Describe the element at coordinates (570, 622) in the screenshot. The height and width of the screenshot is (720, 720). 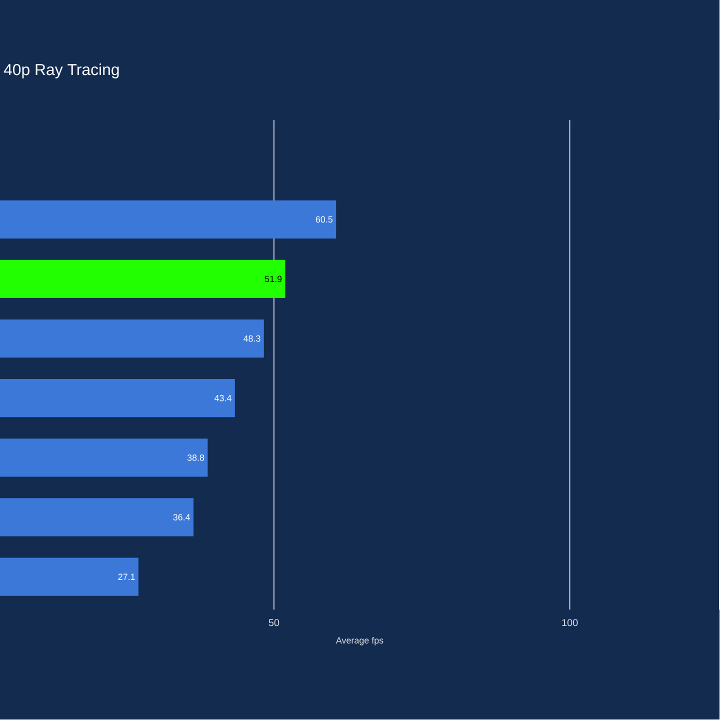
I see `x-tick-label: 100` at that location.